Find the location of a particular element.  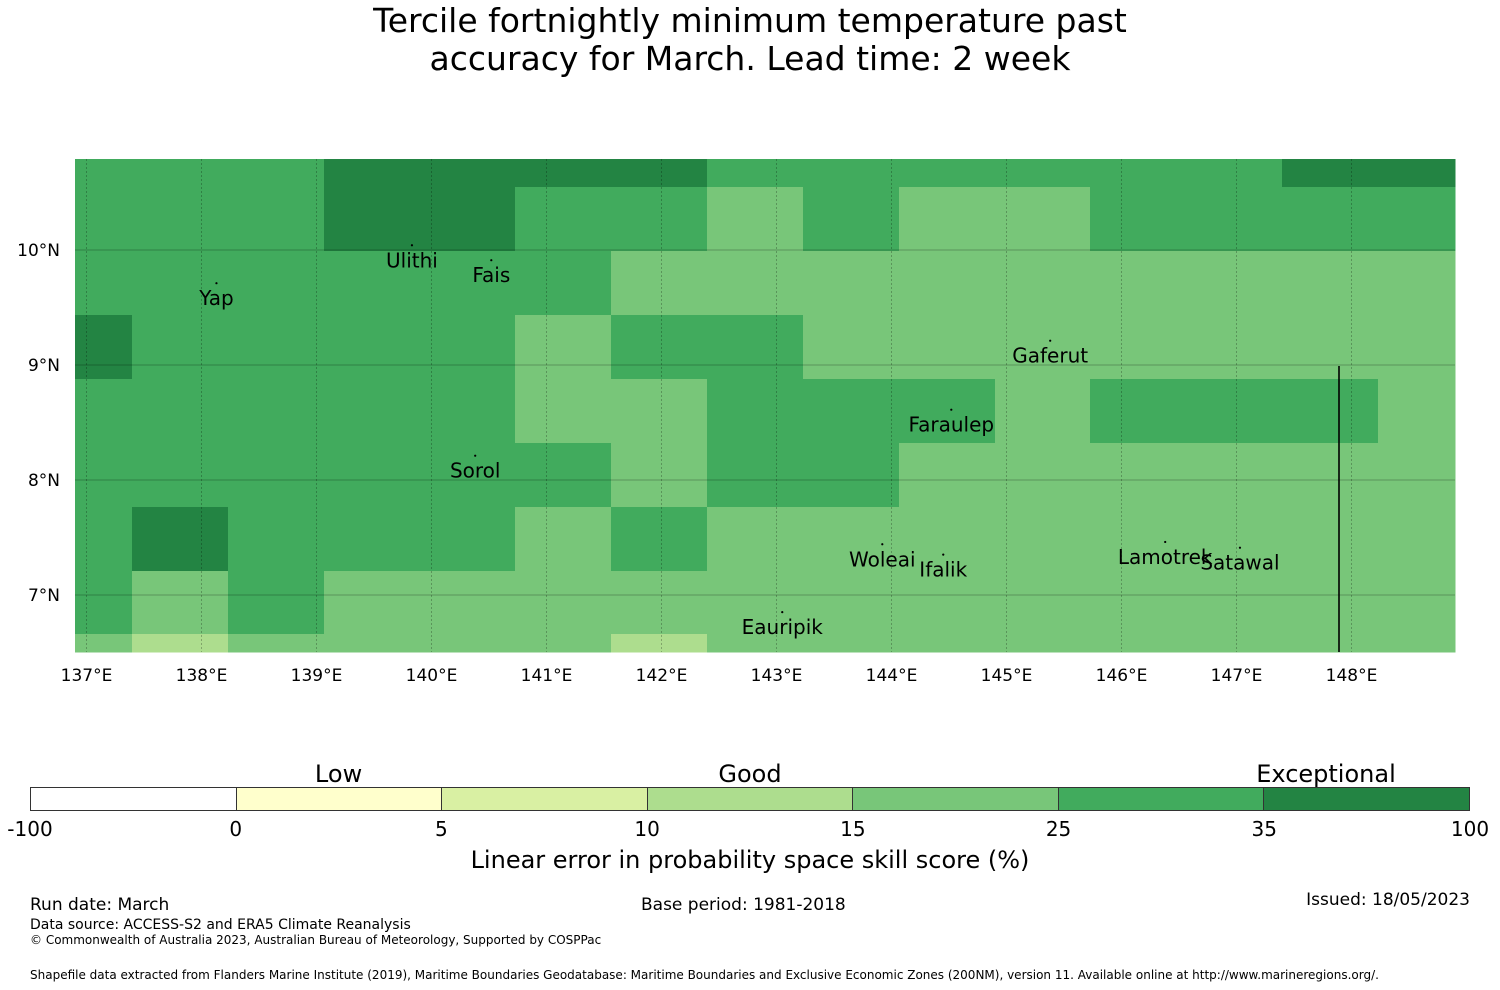

place-label: Eauripik is located at coordinates (783, 627).